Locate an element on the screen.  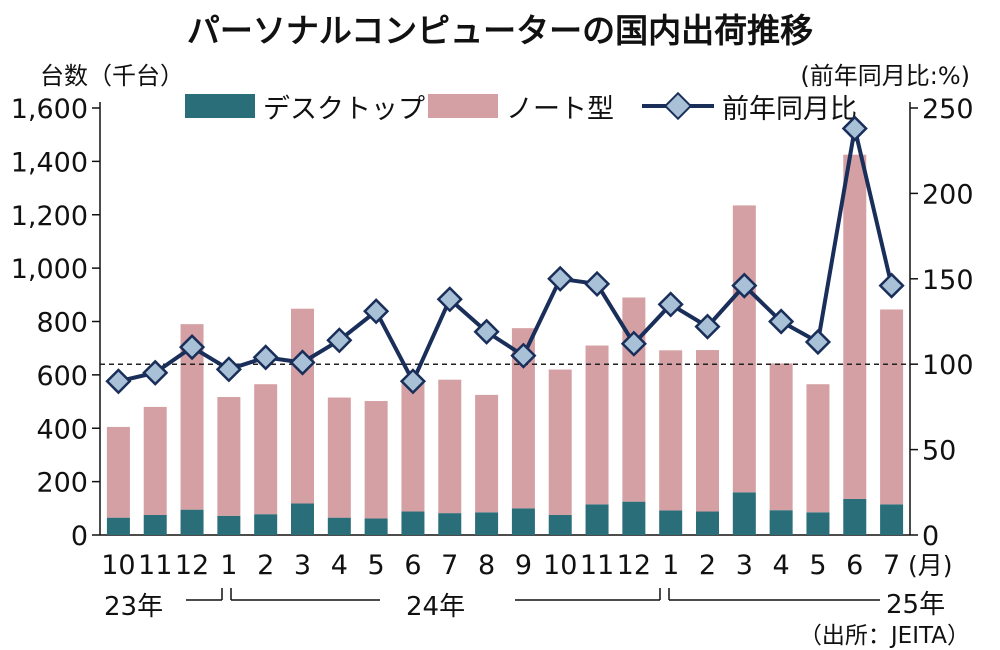
left-tick-label: 1,200 is located at coordinates (49, 216).